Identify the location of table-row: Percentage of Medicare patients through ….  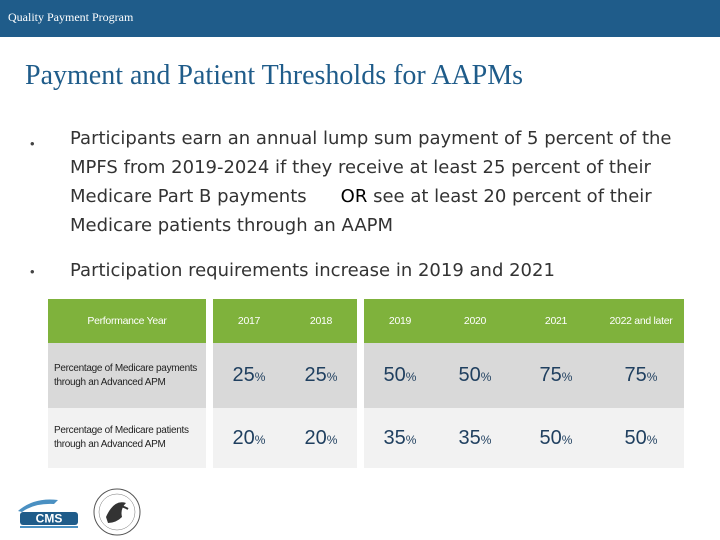
(366, 438).